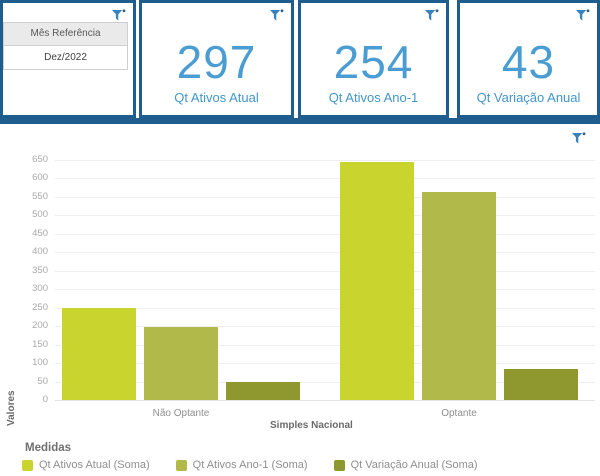 The image size is (600, 476). I want to click on y-tick-label: 600, so click(40, 178).